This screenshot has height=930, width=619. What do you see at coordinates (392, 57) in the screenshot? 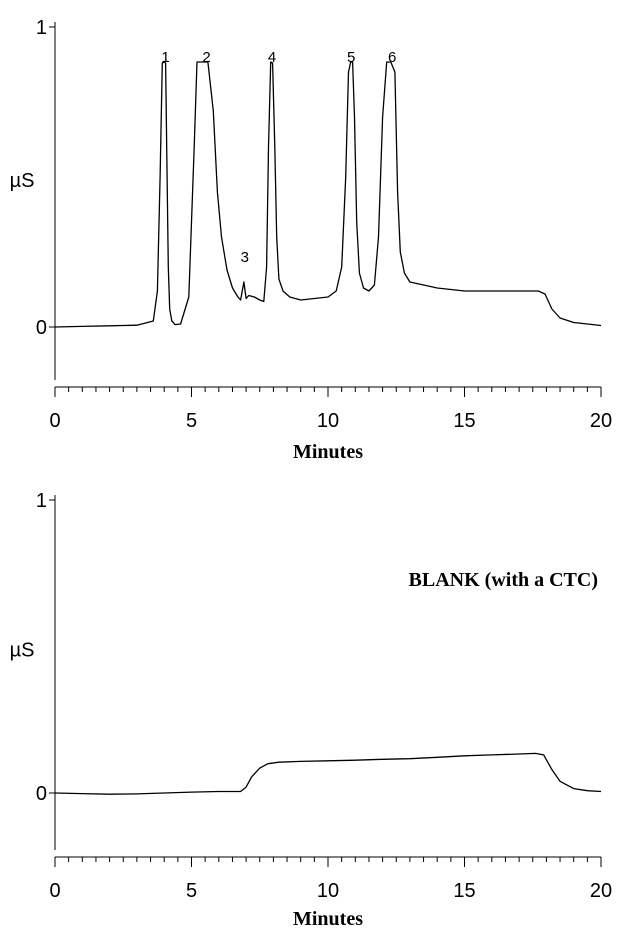
I see `peak-label-6: 6` at bounding box center [392, 57].